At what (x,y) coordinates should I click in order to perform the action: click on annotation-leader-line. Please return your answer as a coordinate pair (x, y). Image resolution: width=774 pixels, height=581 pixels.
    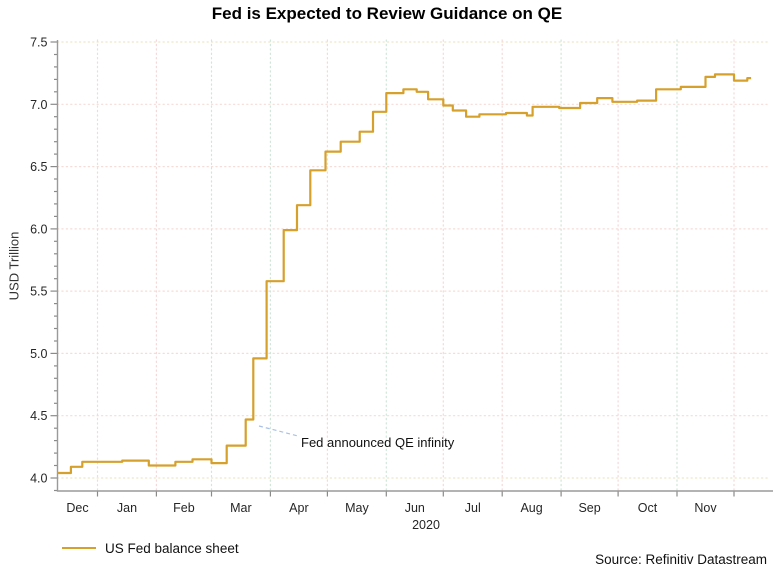
    Looking at the image, I should click on (278, 431).